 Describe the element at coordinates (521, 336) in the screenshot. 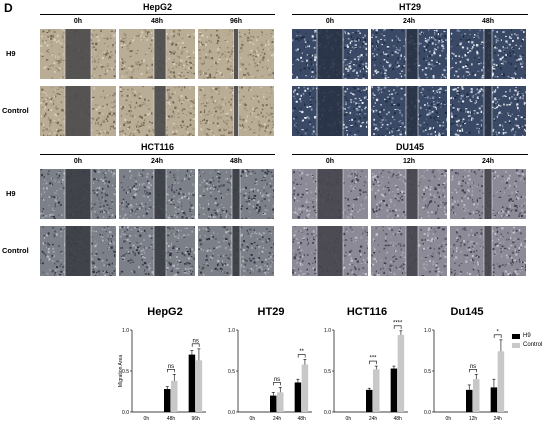

I see `legend-entry: H9` at that location.